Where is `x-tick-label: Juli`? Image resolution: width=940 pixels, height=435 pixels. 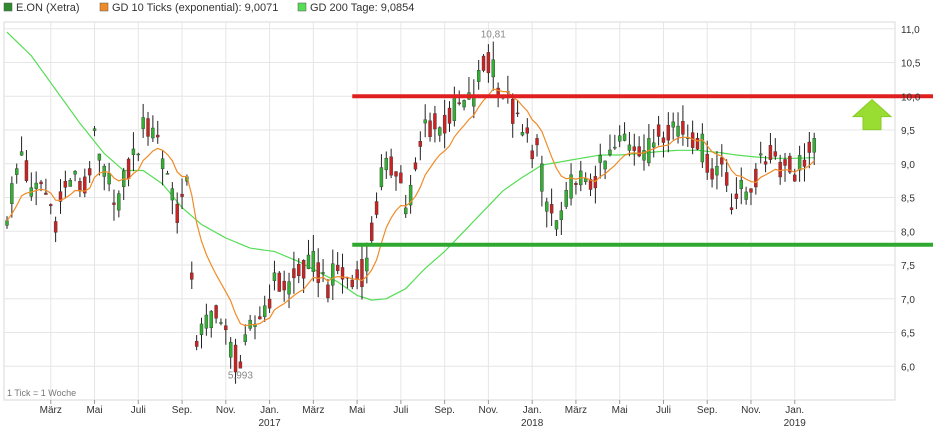
x-tick-label: Juli is located at coordinates (663, 410).